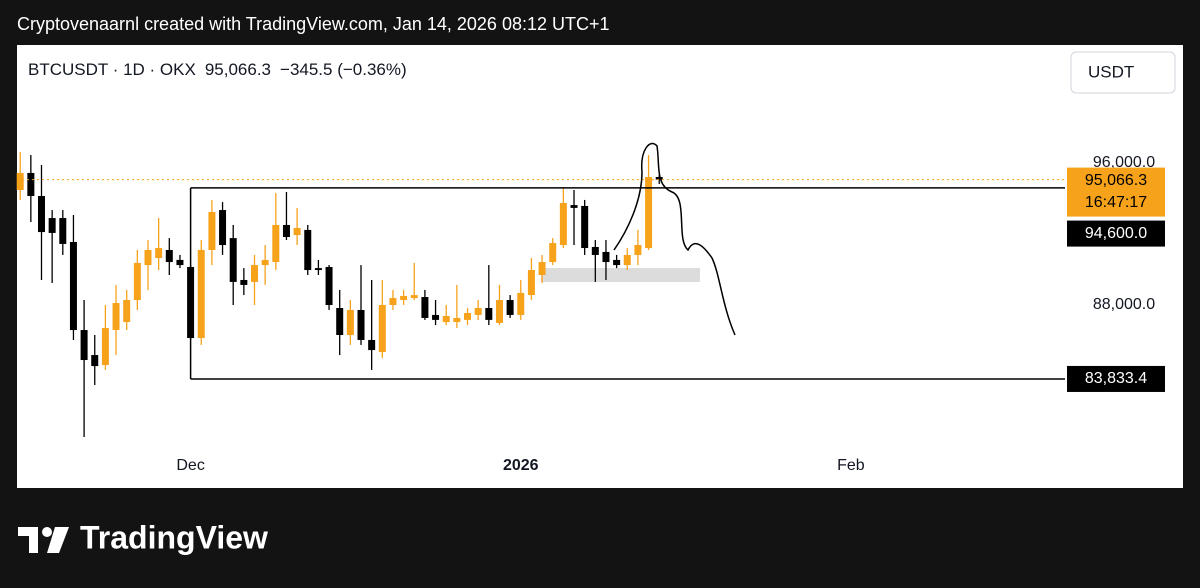 The height and width of the screenshot is (588, 1200). I want to click on last-price-label: 95,066.3, so click(1116, 180).